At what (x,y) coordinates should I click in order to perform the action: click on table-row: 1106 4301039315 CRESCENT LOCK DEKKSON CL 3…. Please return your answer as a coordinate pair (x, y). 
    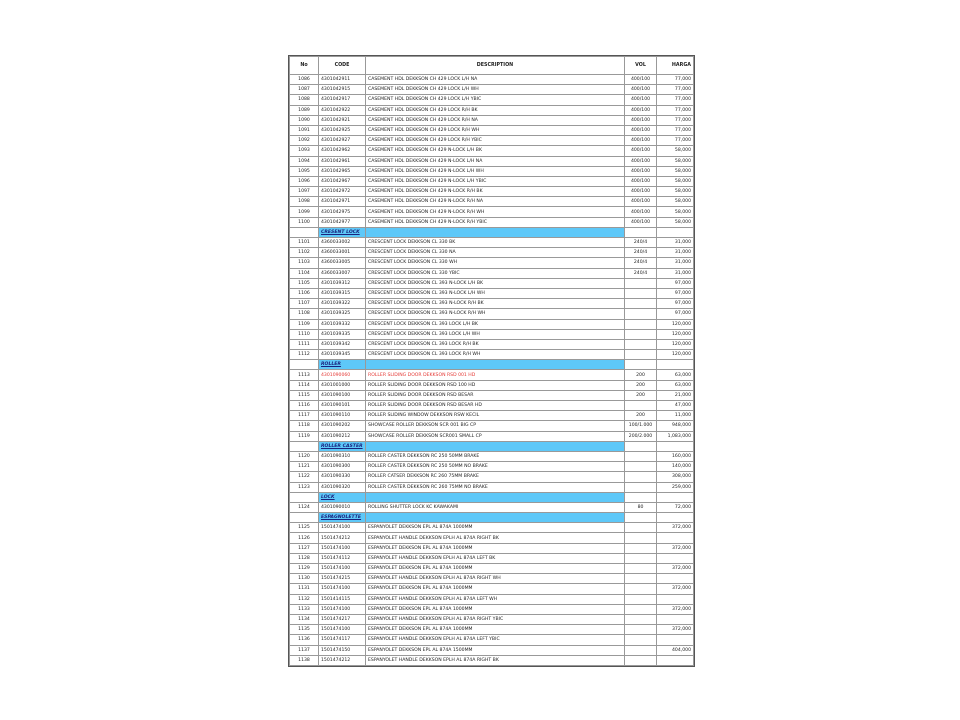
    Looking at the image, I should click on (491, 293).